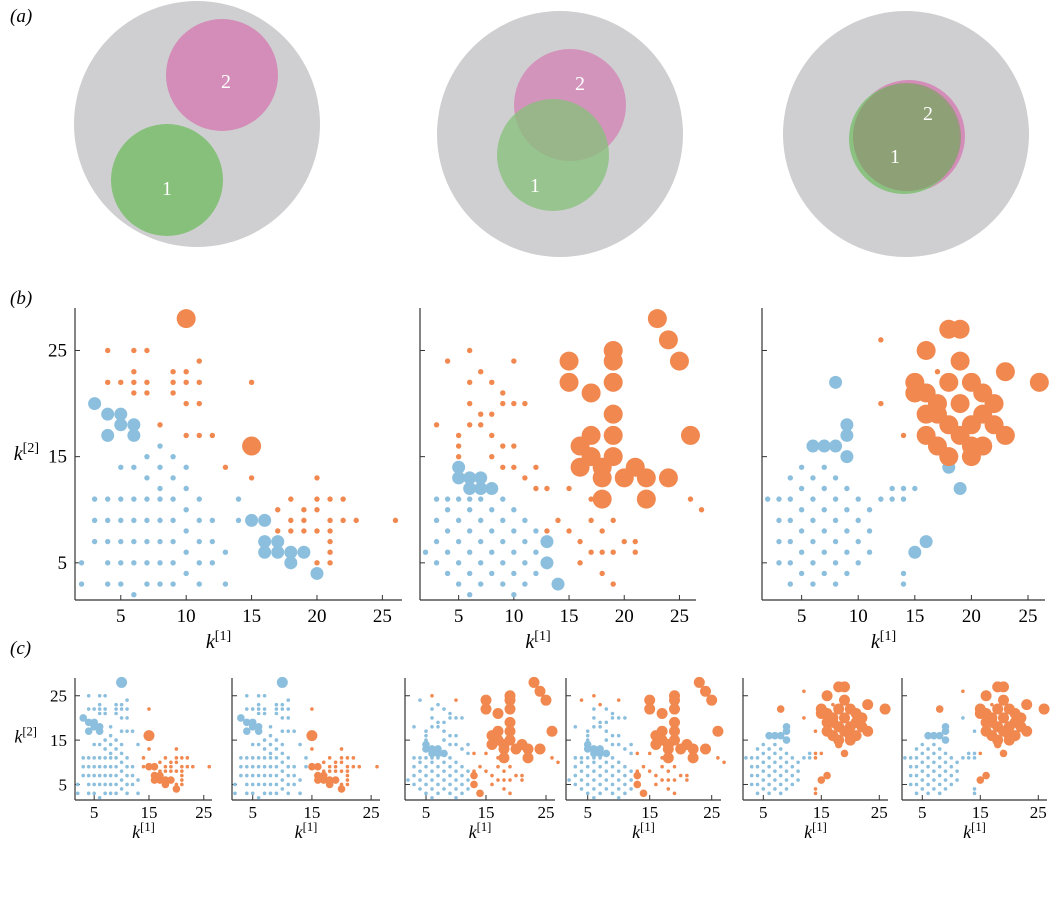 The height and width of the screenshot is (910, 1056). I want to click on x-tick-label: 5, so click(121, 616).